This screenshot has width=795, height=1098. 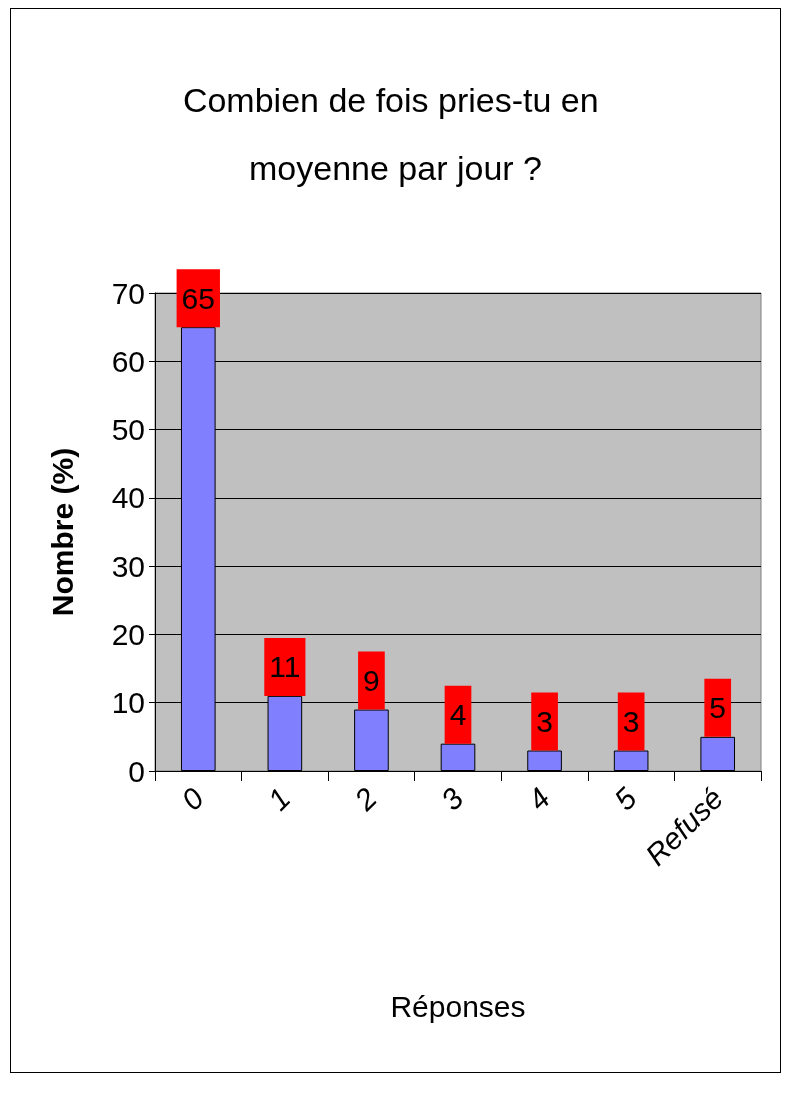 What do you see at coordinates (371, 681) in the screenshot?
I see `data-label: 9` at bounding box center [371, 681].